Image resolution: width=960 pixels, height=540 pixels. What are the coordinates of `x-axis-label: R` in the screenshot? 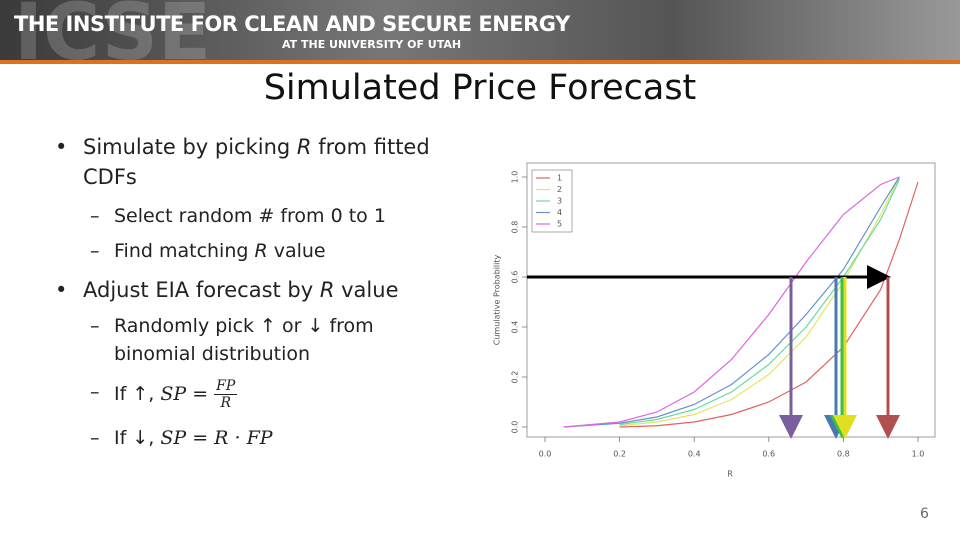 It's located at (730, 474).